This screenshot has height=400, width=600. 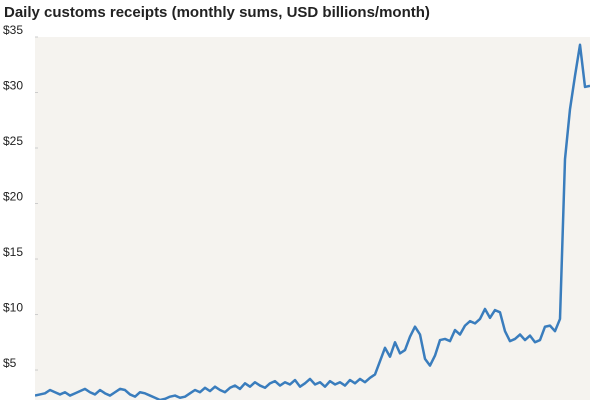 What do you see at coordinates (13, 30) in the screenshot?
I see `y-tick-label: $35` at bounding box center [13, 30].